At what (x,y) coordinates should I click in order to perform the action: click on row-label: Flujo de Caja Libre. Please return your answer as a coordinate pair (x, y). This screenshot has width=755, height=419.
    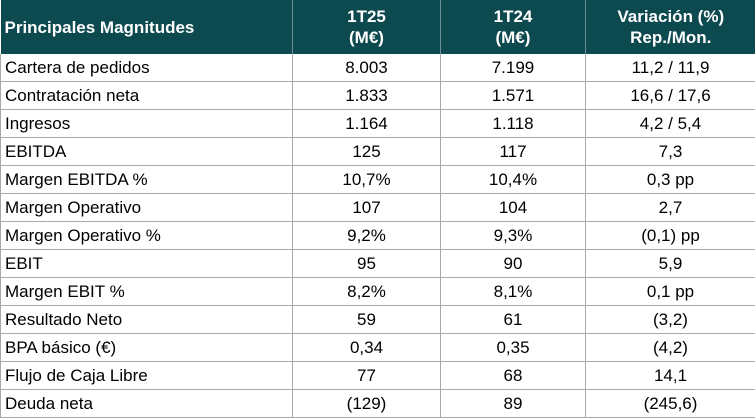
    Looking at the image, I should click on (146, 375).